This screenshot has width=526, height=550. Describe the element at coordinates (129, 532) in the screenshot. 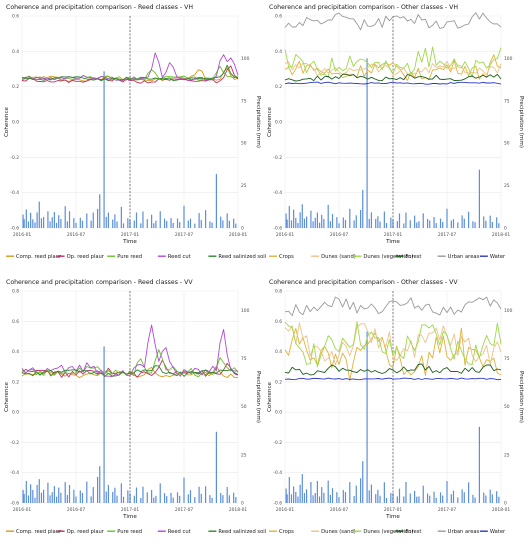

I see `legend-label: Pure reed` at that location.